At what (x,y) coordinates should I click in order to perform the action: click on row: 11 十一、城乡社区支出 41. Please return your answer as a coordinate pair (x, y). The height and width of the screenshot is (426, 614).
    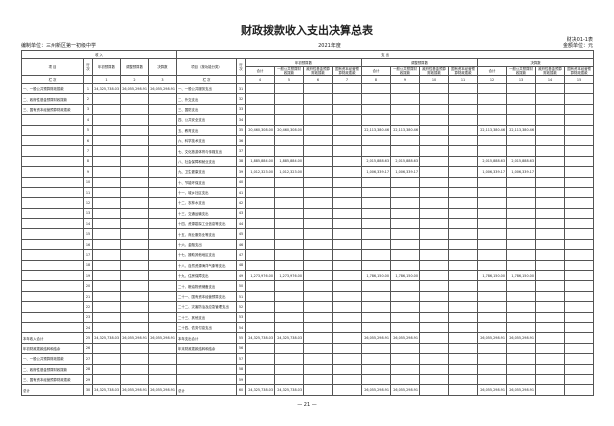
    Looking at the image, I should click on (308, 192).